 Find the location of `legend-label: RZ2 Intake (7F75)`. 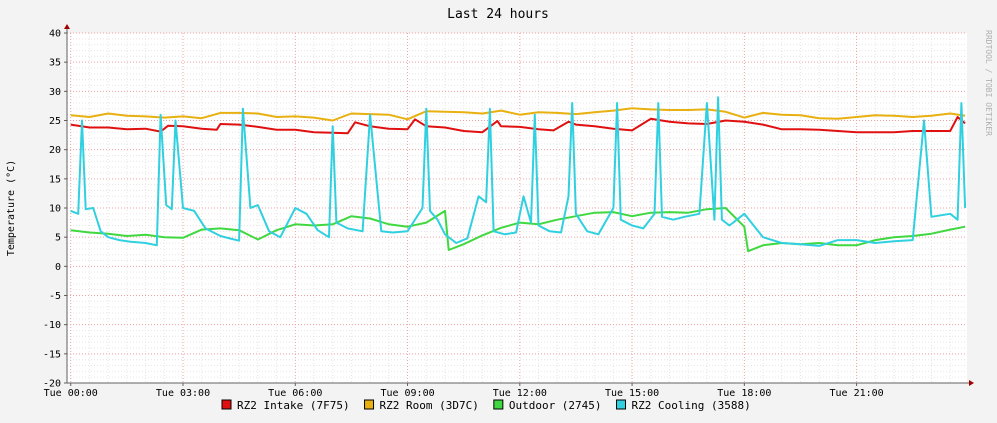

legend-label: RZ2 Intake (7F75) is located at coordinates (293, 405).